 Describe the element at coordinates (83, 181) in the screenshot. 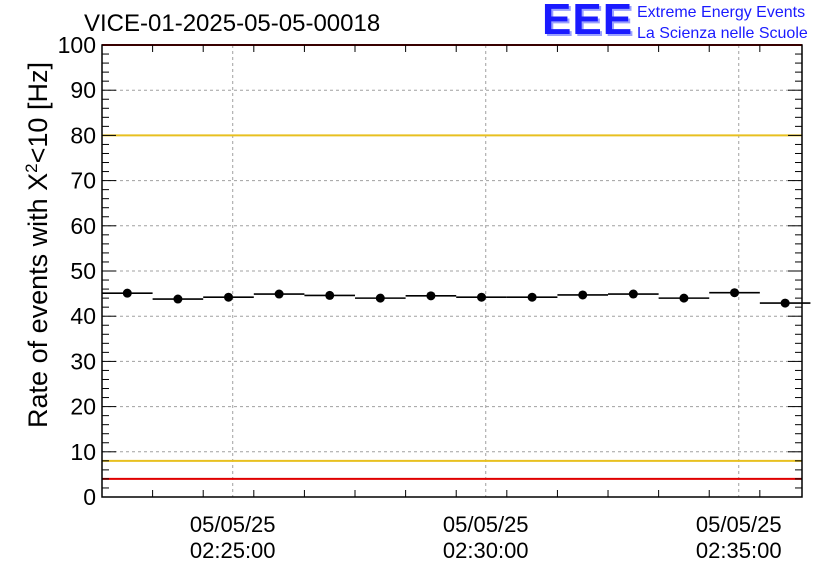

I see `y-tick-label: 70` at that location.